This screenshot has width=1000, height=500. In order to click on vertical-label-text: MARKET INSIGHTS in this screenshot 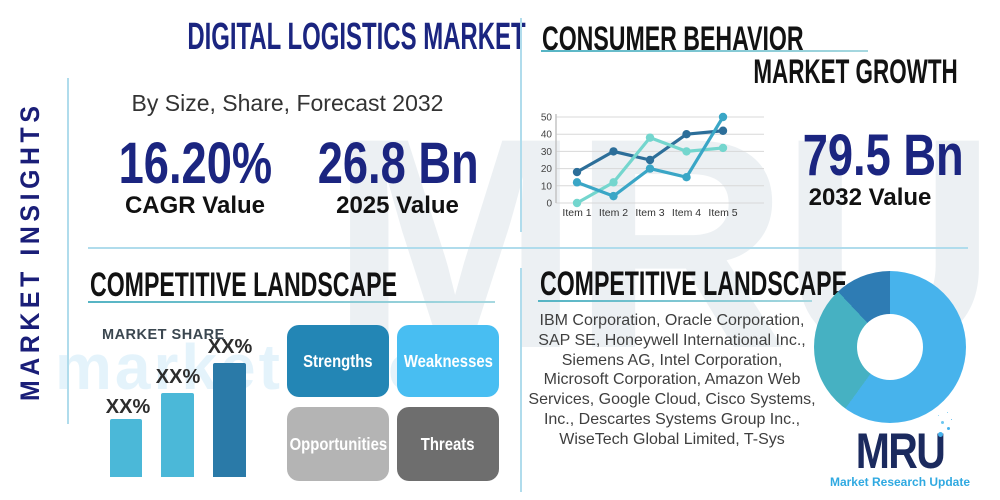, I will do `click(30, 251)`.